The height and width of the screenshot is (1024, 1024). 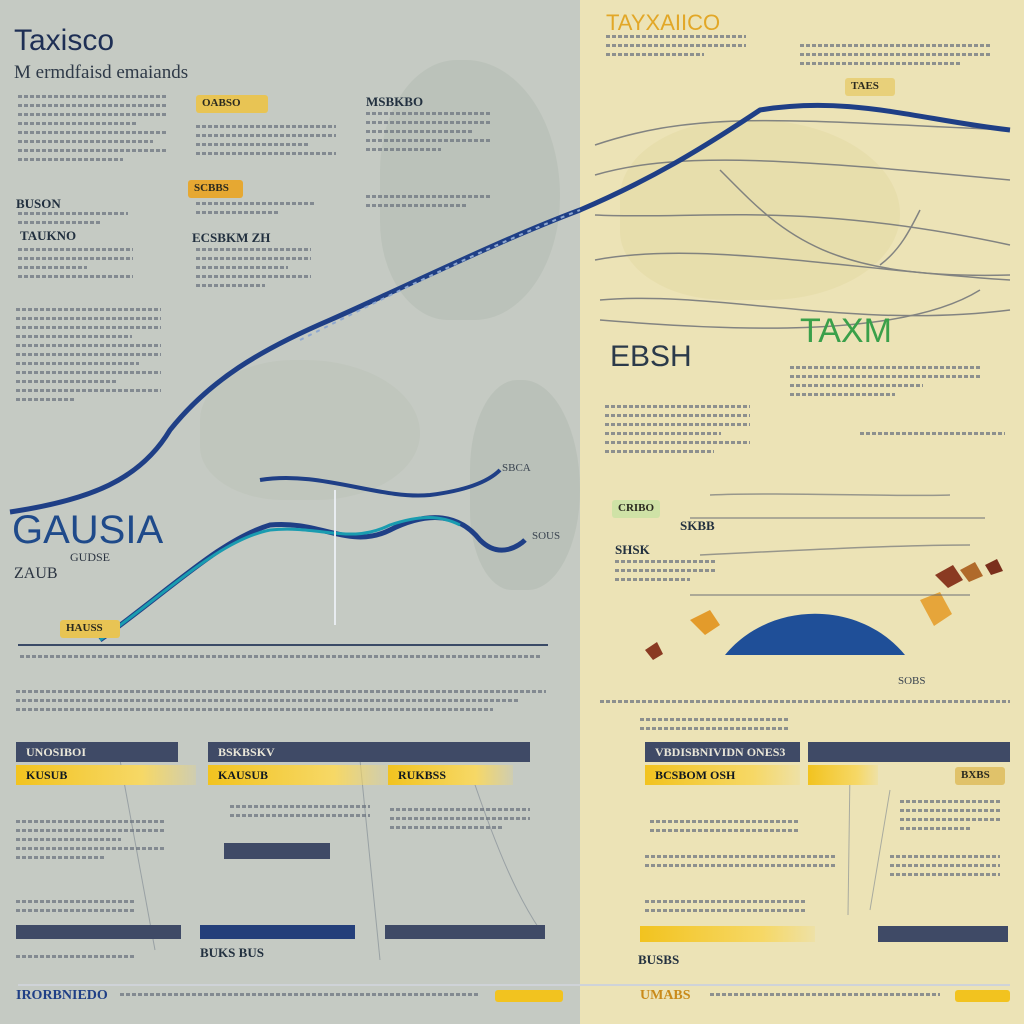 I want to click on bar-row: BSKBSKV, so click(x=369, y=752).